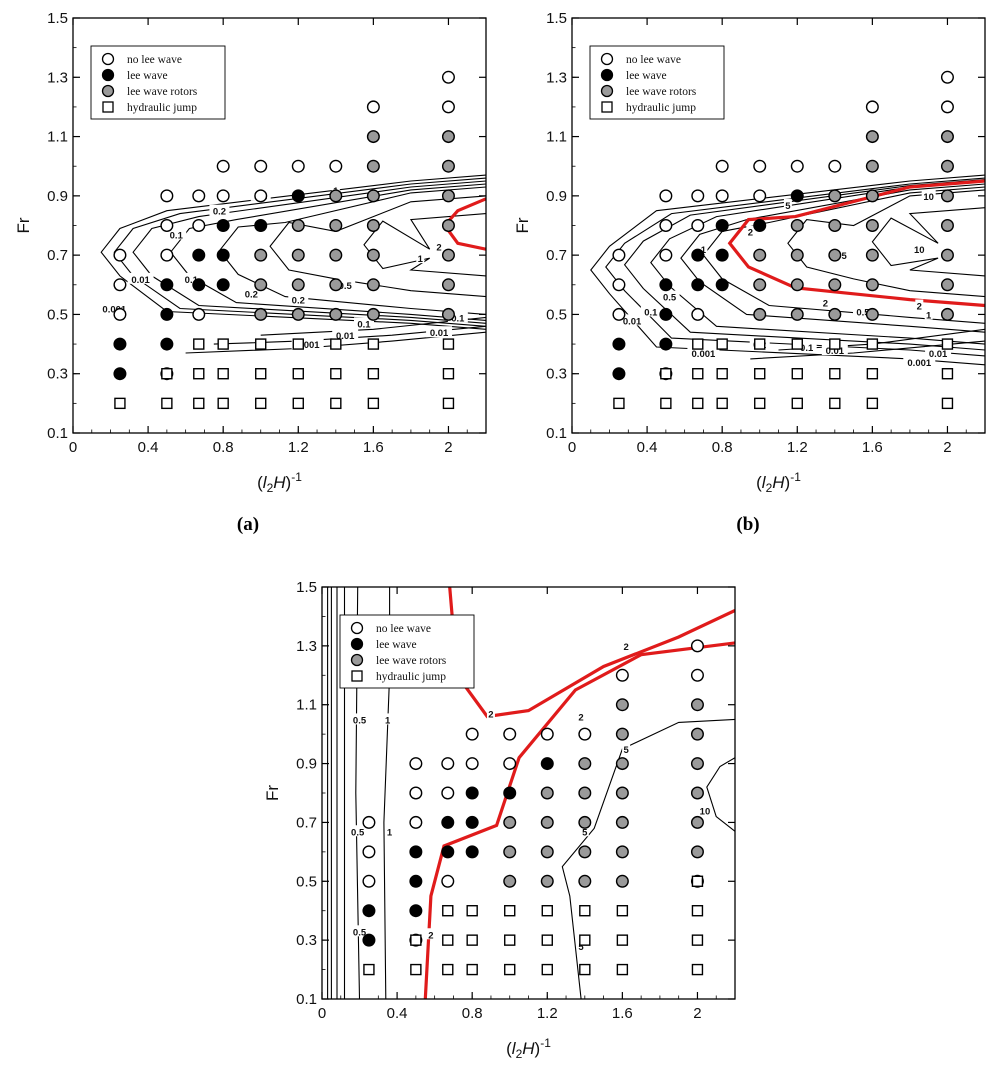 The image size is (1008, 1077). What do you see at coordinates (23, 225) in the screenshot?
I see `y-axis-label: Fr` at bounding box center [23, 225].